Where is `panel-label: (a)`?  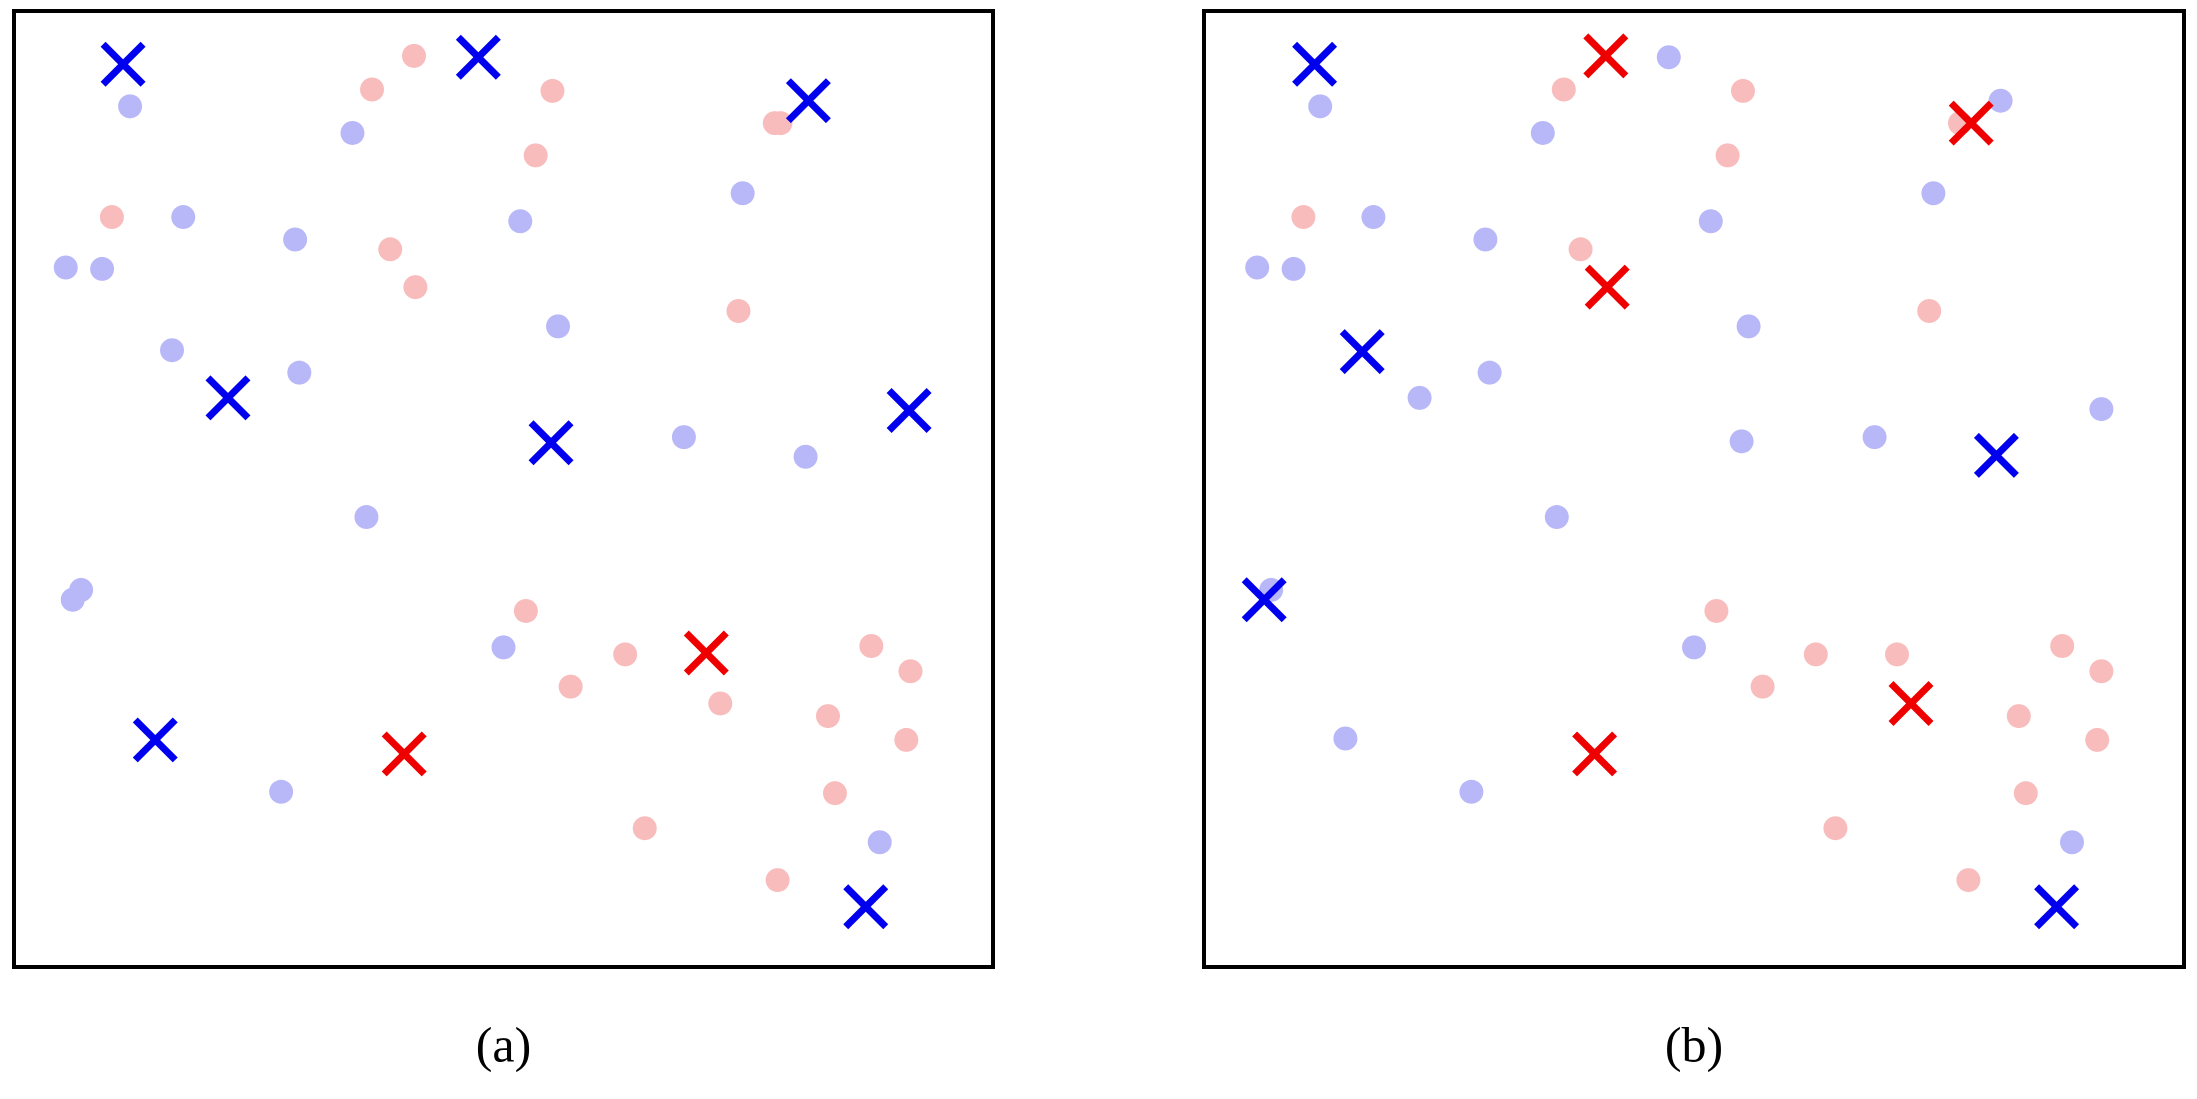
panel-label: (a) is located at coordinates (504, 1044).